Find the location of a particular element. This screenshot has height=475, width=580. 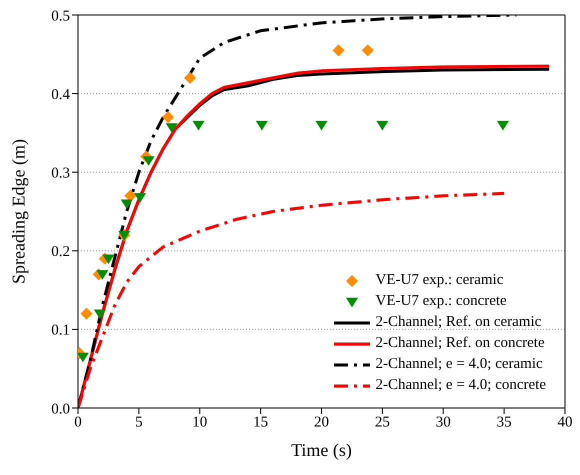

y-tick-label: 0.4 is located at coordinates (60, 94).